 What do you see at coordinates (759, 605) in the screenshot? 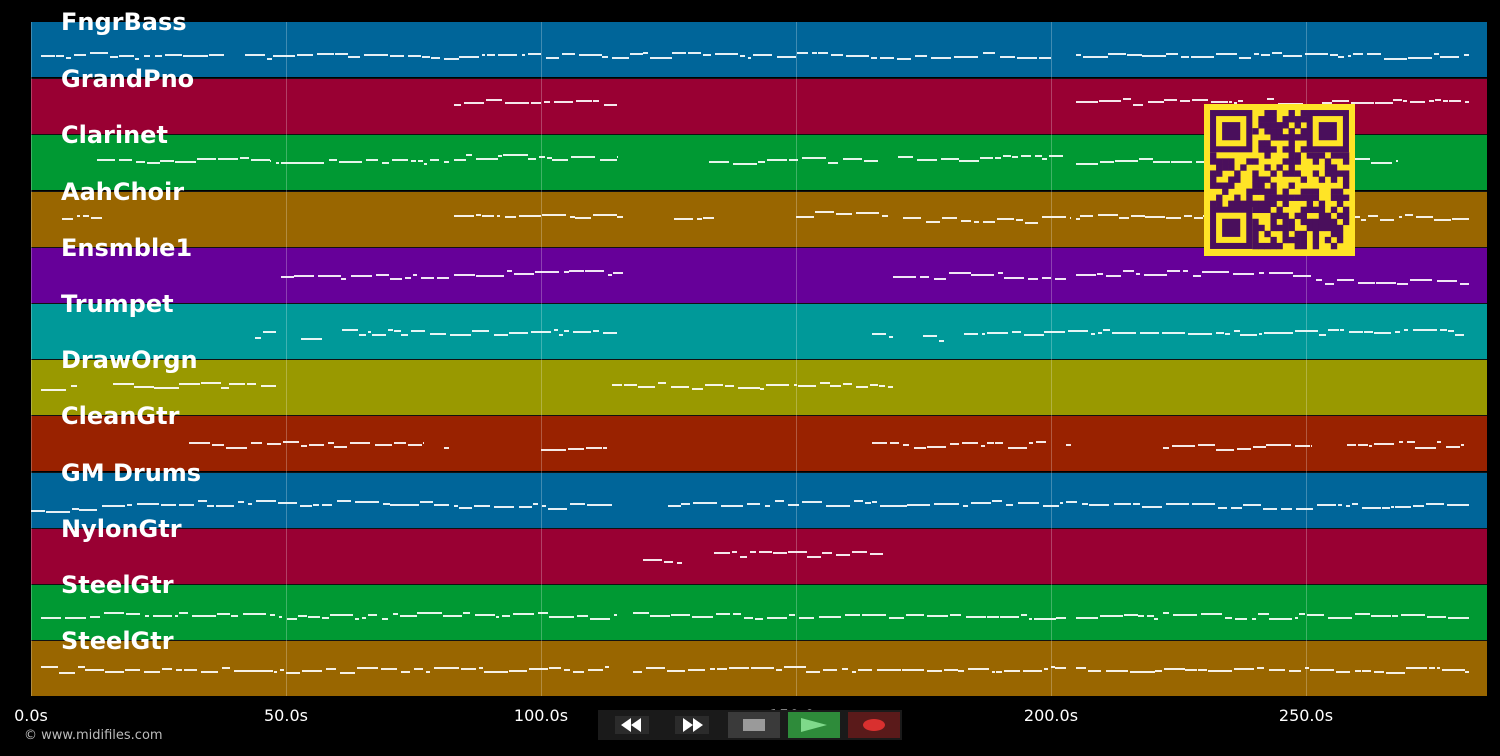
I see `track-11: SteelGtr` at bounding box center [759, 605].